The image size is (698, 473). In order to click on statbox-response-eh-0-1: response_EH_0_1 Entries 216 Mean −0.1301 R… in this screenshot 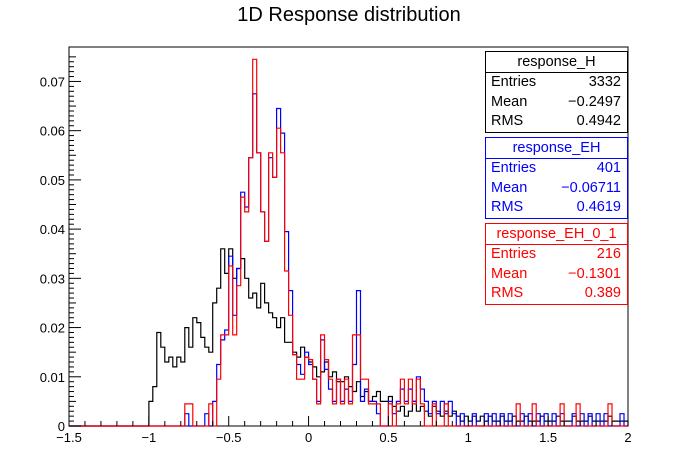, I will do `click(556, 264)`.